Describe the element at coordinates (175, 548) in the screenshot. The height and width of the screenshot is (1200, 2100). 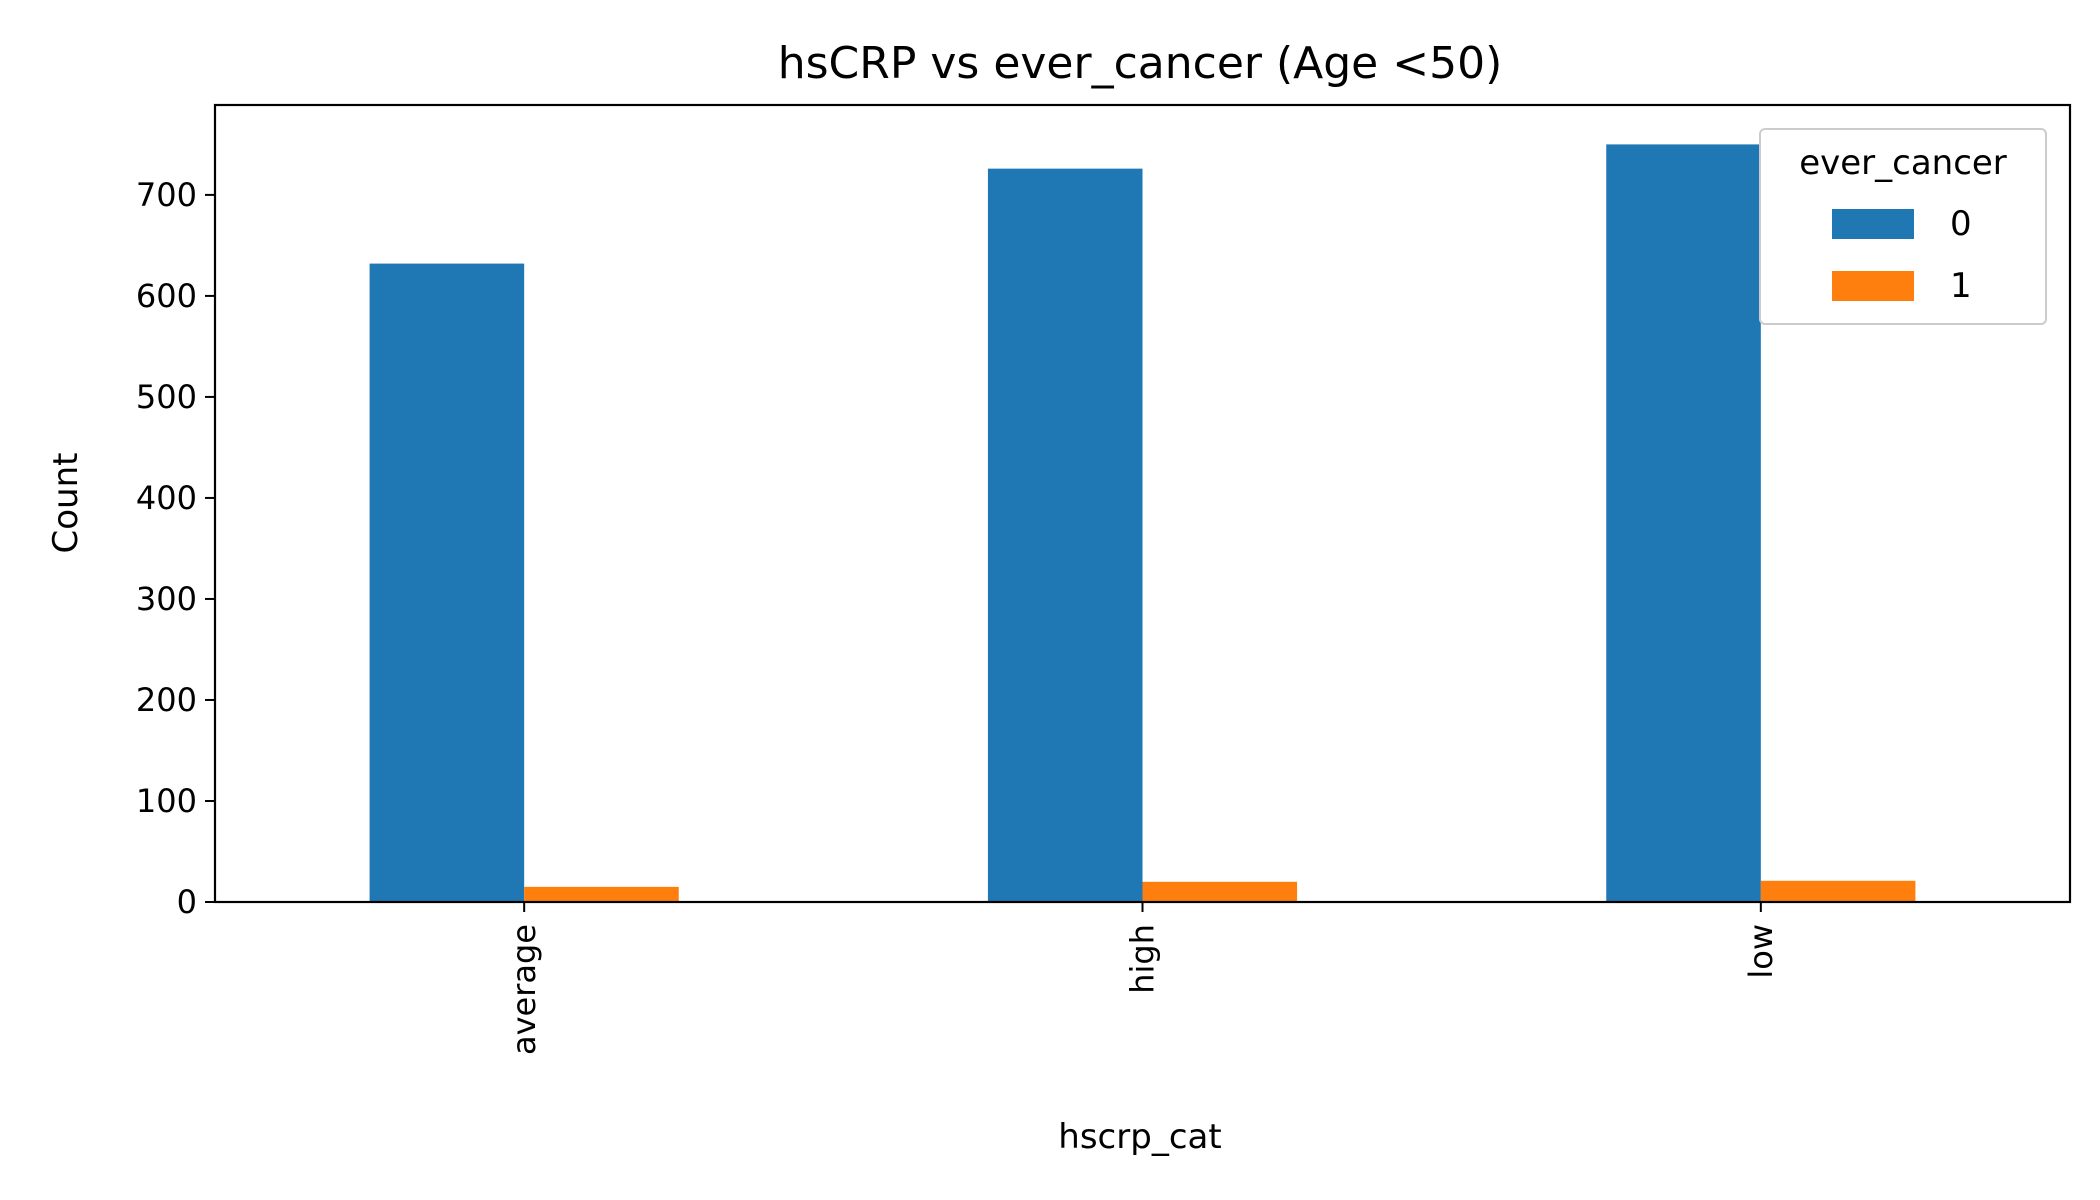
I see `y-axis: 0 100 200 300 400 500 600 700` at that location.